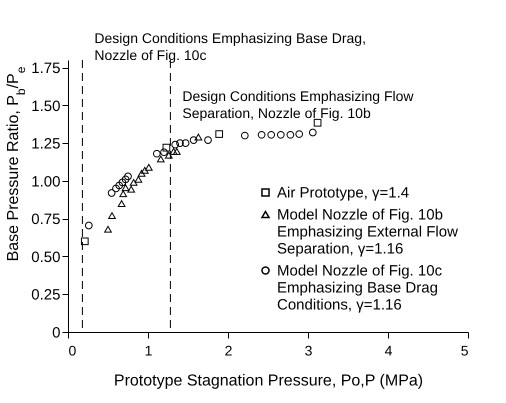  I want to click on legend-label: Model Nozzle of Fig. 10b Emphasizing External Flow Separation, γ=1.16, so click(367, 232).